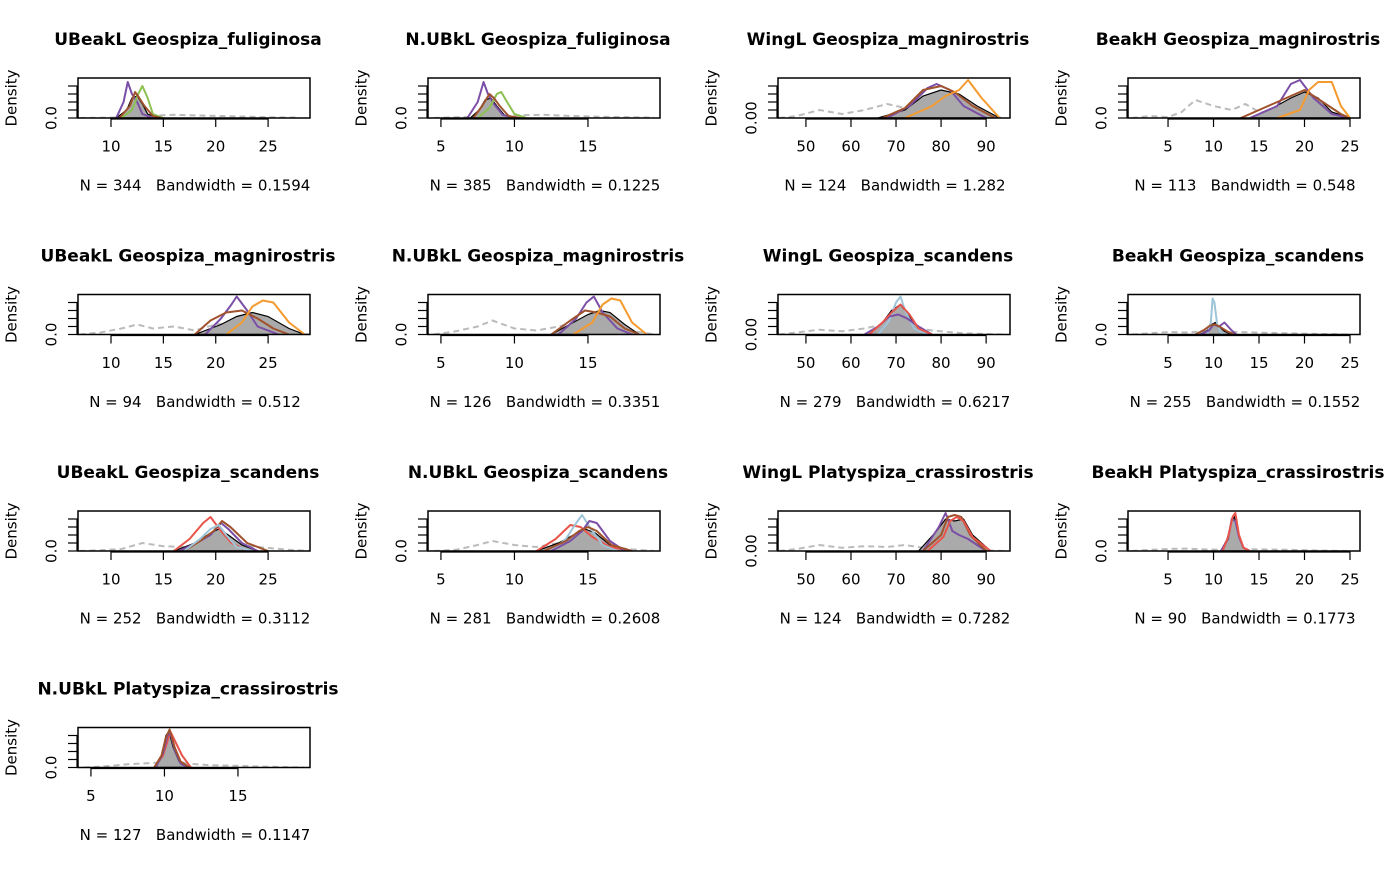 This screenshot has width=1400, height=870. What do you see at coordinates (545, 402) in the screenshot?
I see `footer: N = 126 Bandwidth = 0.3351` at bounding box center [545, 402].